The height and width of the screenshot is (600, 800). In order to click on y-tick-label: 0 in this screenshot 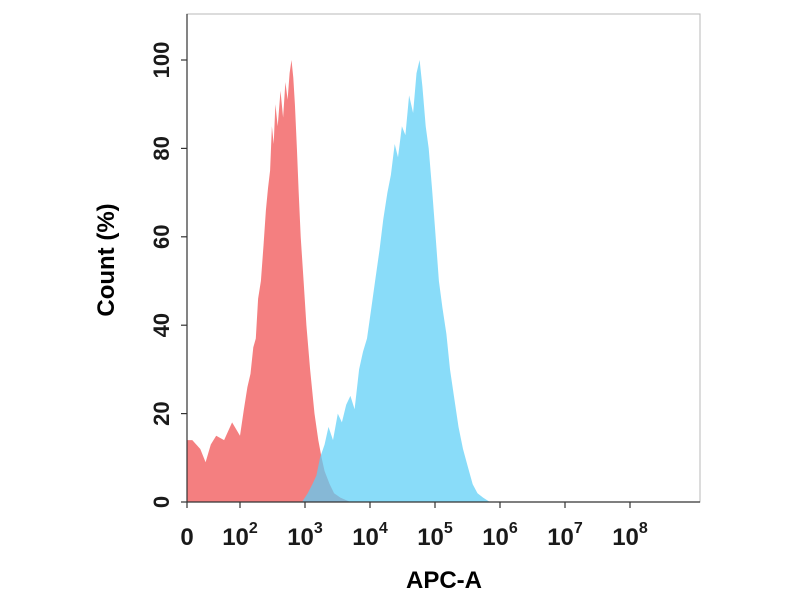, I will do `click(161, 502)`.